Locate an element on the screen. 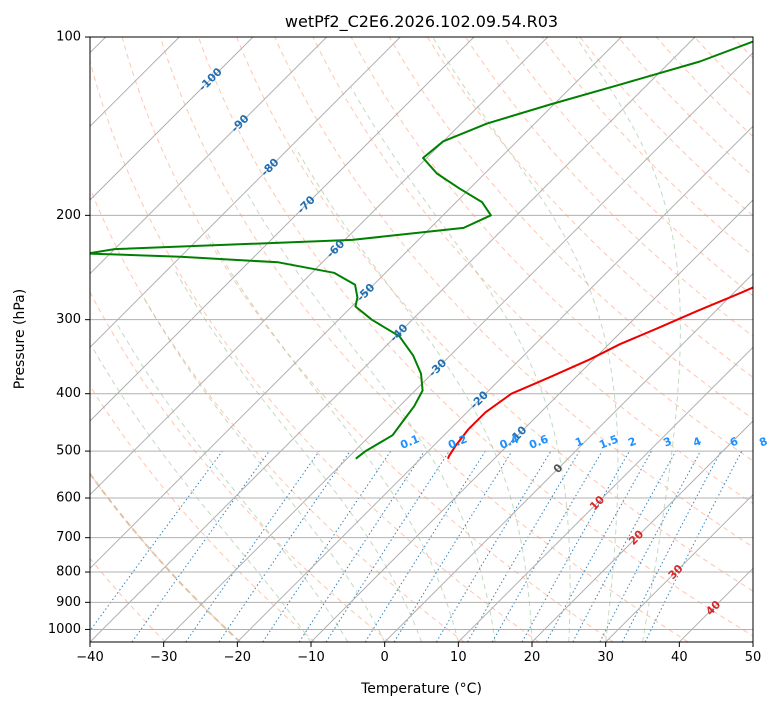  mixing-ratio-label: 1 is located at coordinates (579, 442).